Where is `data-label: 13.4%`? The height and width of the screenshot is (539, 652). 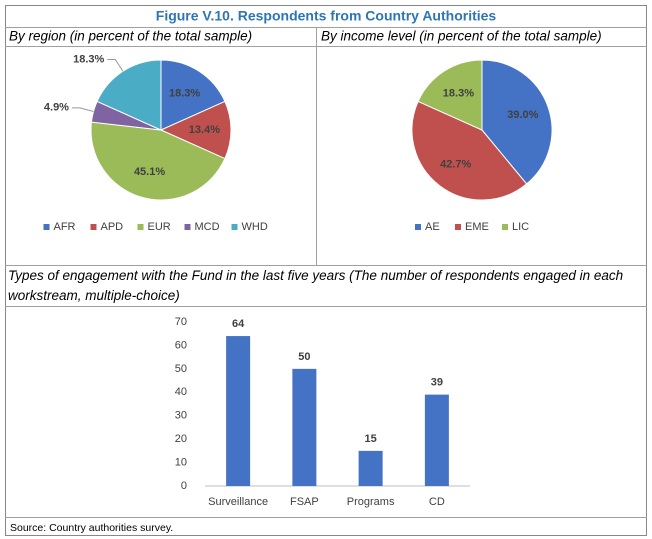
data-label: 13.4% is located at coordinates (204, 130).